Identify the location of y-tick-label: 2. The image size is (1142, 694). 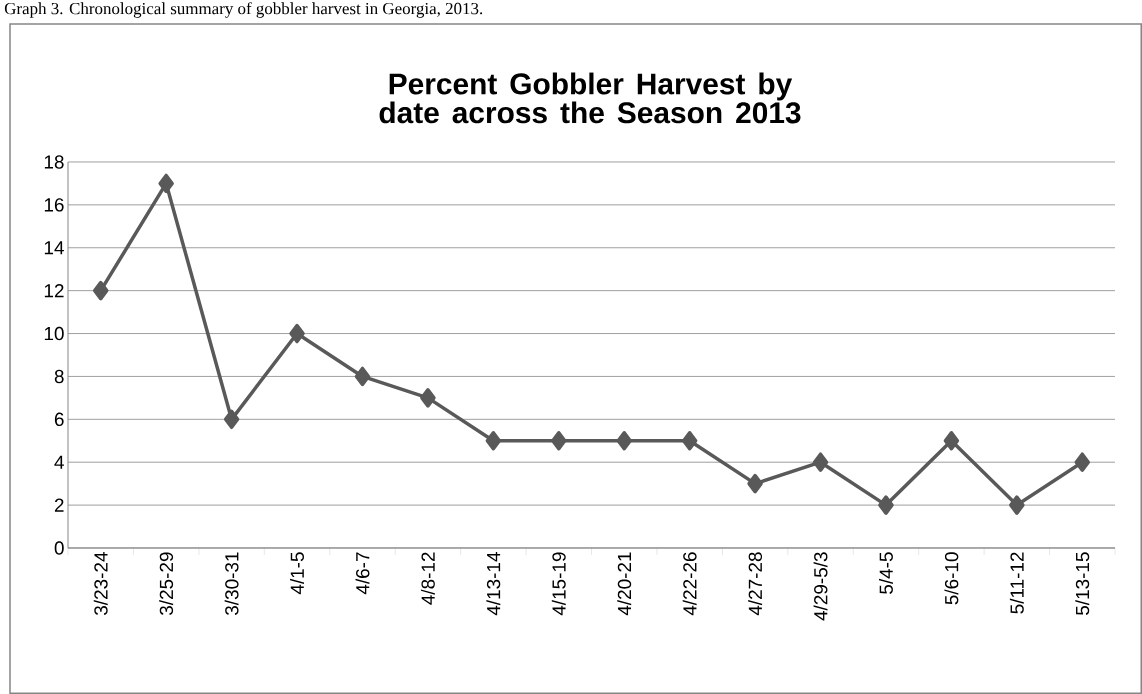
(59, 505).